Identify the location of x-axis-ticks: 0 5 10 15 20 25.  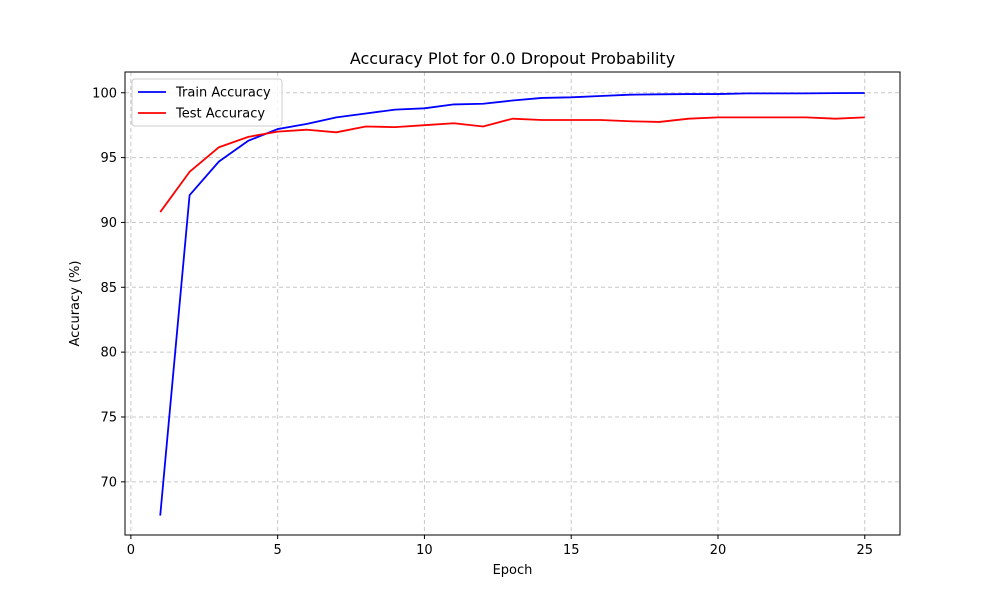
(500, 546).